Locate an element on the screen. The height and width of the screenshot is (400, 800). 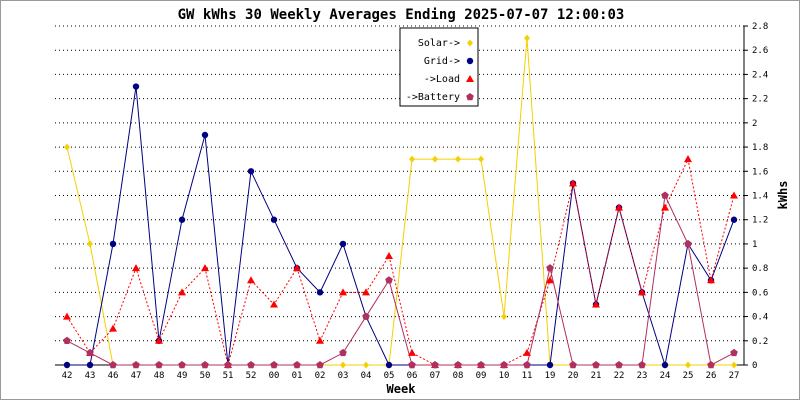
y-tick-label: 0.6 is located at coordinates (760, 293).